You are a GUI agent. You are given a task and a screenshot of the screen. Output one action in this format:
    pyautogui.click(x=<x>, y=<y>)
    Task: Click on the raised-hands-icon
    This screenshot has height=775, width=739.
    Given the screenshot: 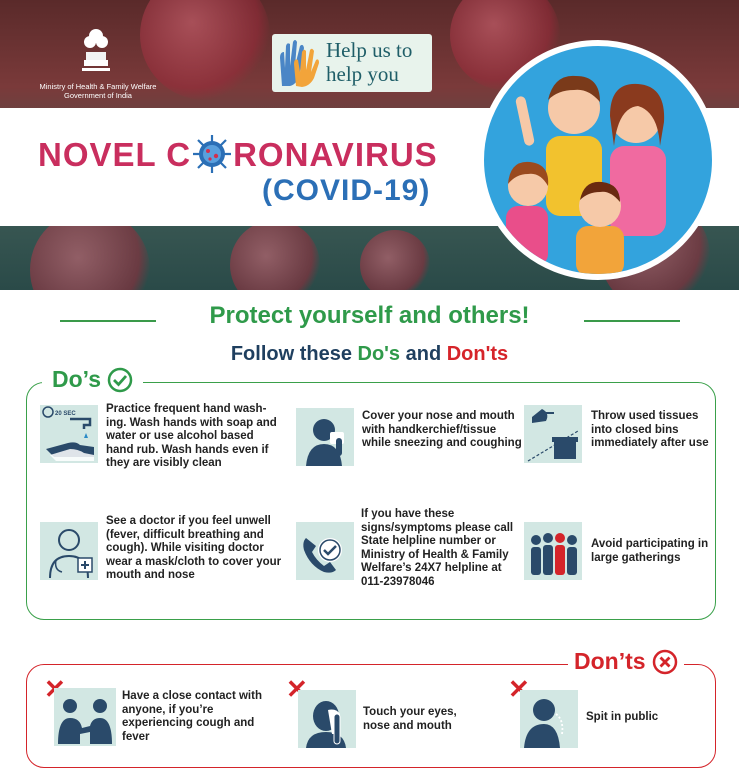 What is the action you would take?
    pyautogui.click(x=299, y=63)
    